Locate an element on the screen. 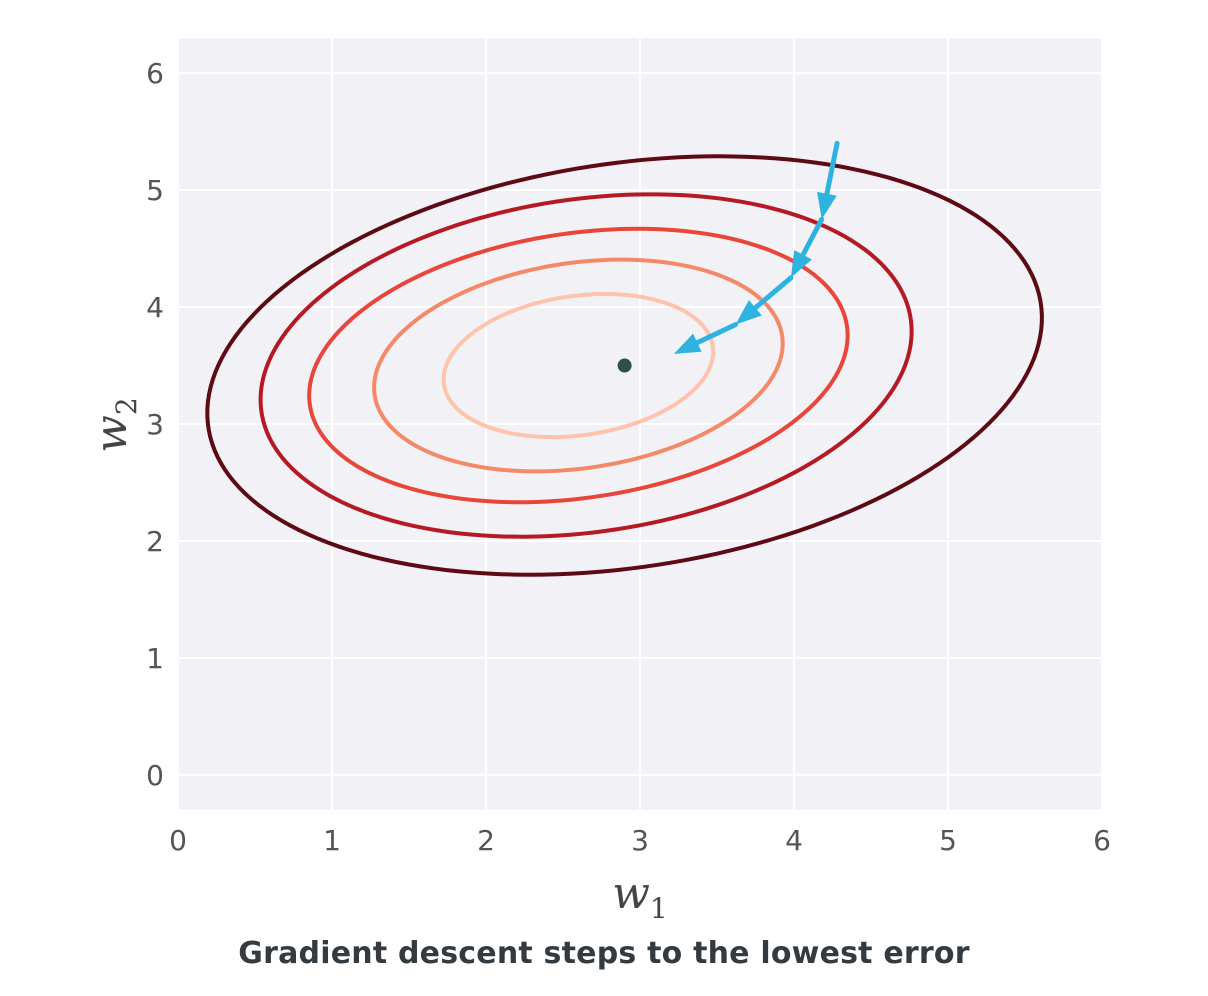  minimum-point is located at coordinates (624, 365).